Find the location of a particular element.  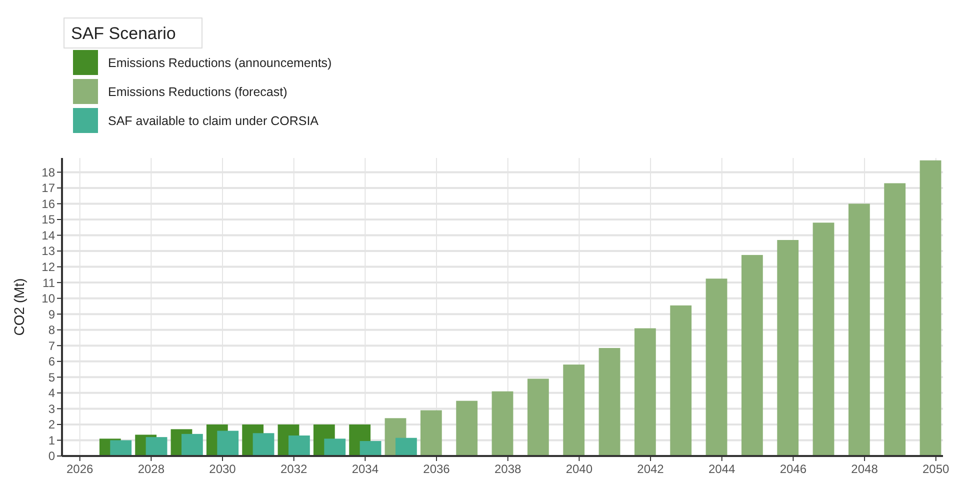

x-tick-label: 2048 is located at coordinates (864, 469).